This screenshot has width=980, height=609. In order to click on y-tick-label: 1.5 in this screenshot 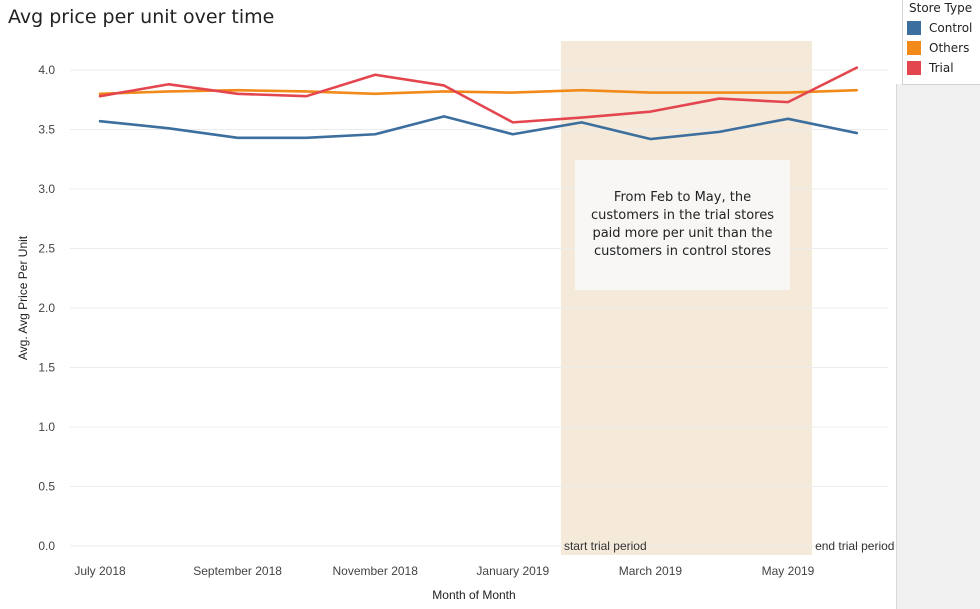, I will do `click(46, 368)`.